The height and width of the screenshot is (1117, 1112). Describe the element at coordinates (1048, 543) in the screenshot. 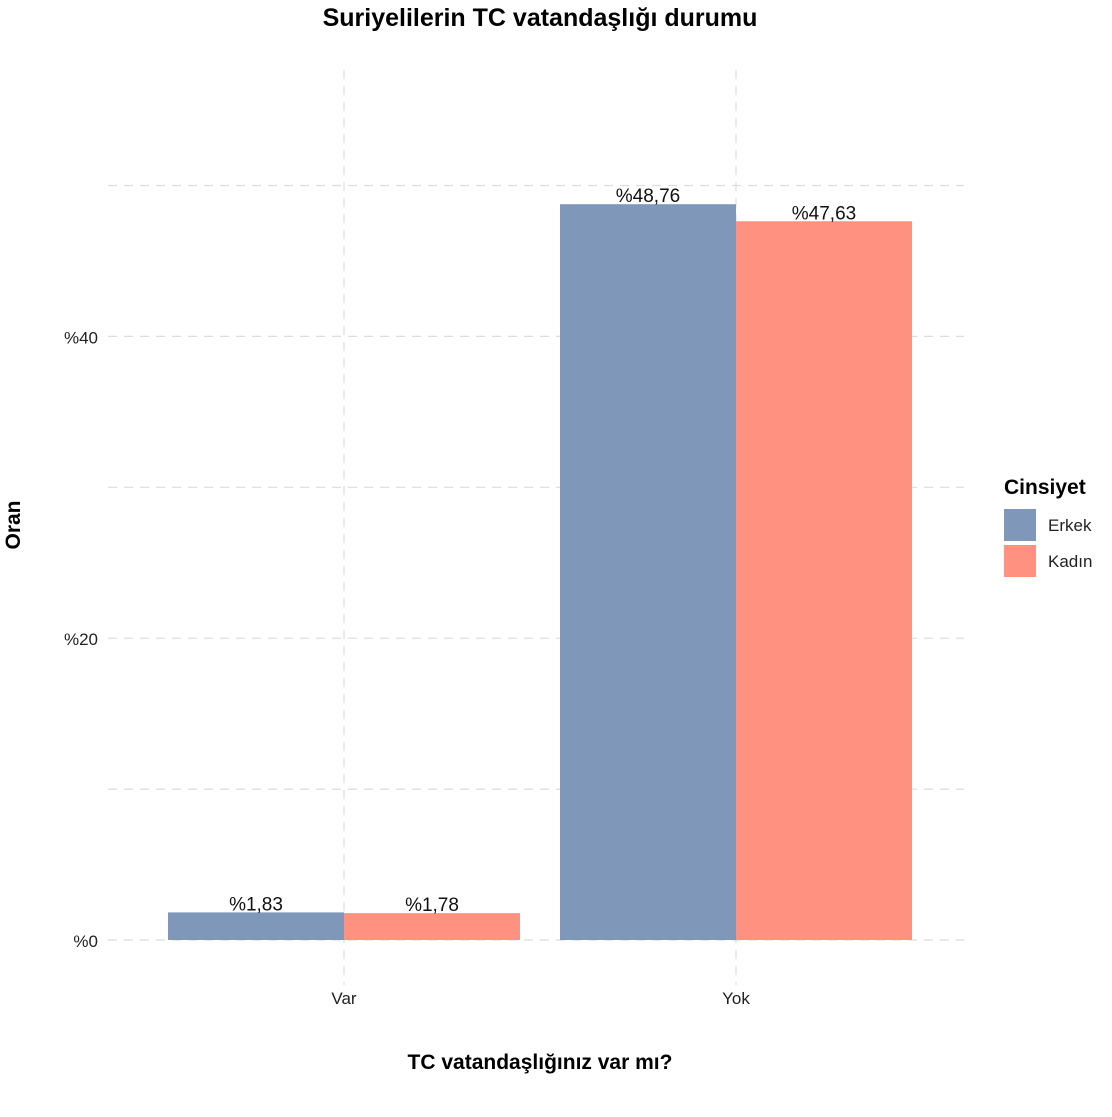

I see `legend-items: Erkek Kadın` at that location.